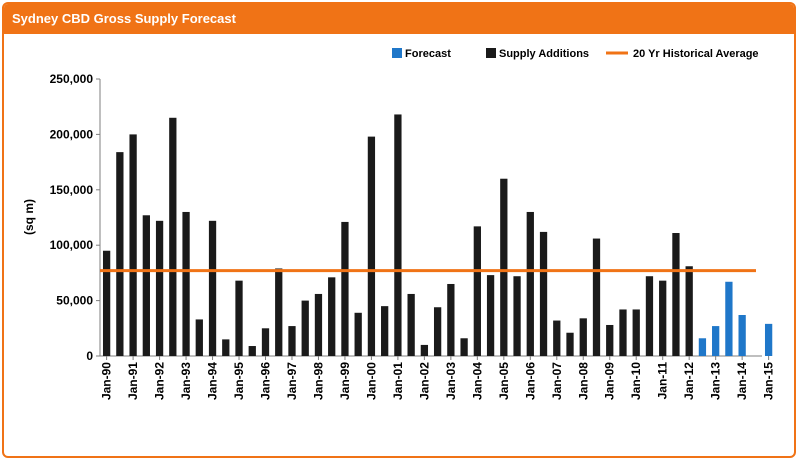 The height and width of the screenshot is (462, 800). Describe the element at coordinates (583, 381) in the screenshot. I see `x-tick-label: Jan-08` at that location.